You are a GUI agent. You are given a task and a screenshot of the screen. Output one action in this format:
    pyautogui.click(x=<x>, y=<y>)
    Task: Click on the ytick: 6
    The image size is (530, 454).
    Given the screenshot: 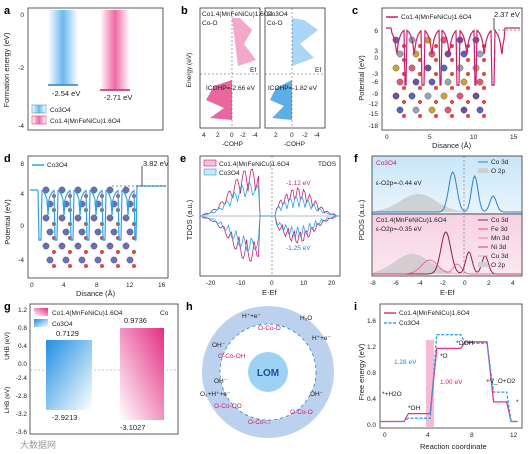 What is the action you would take?
    pyautogui.click(x=376, y=31)
    